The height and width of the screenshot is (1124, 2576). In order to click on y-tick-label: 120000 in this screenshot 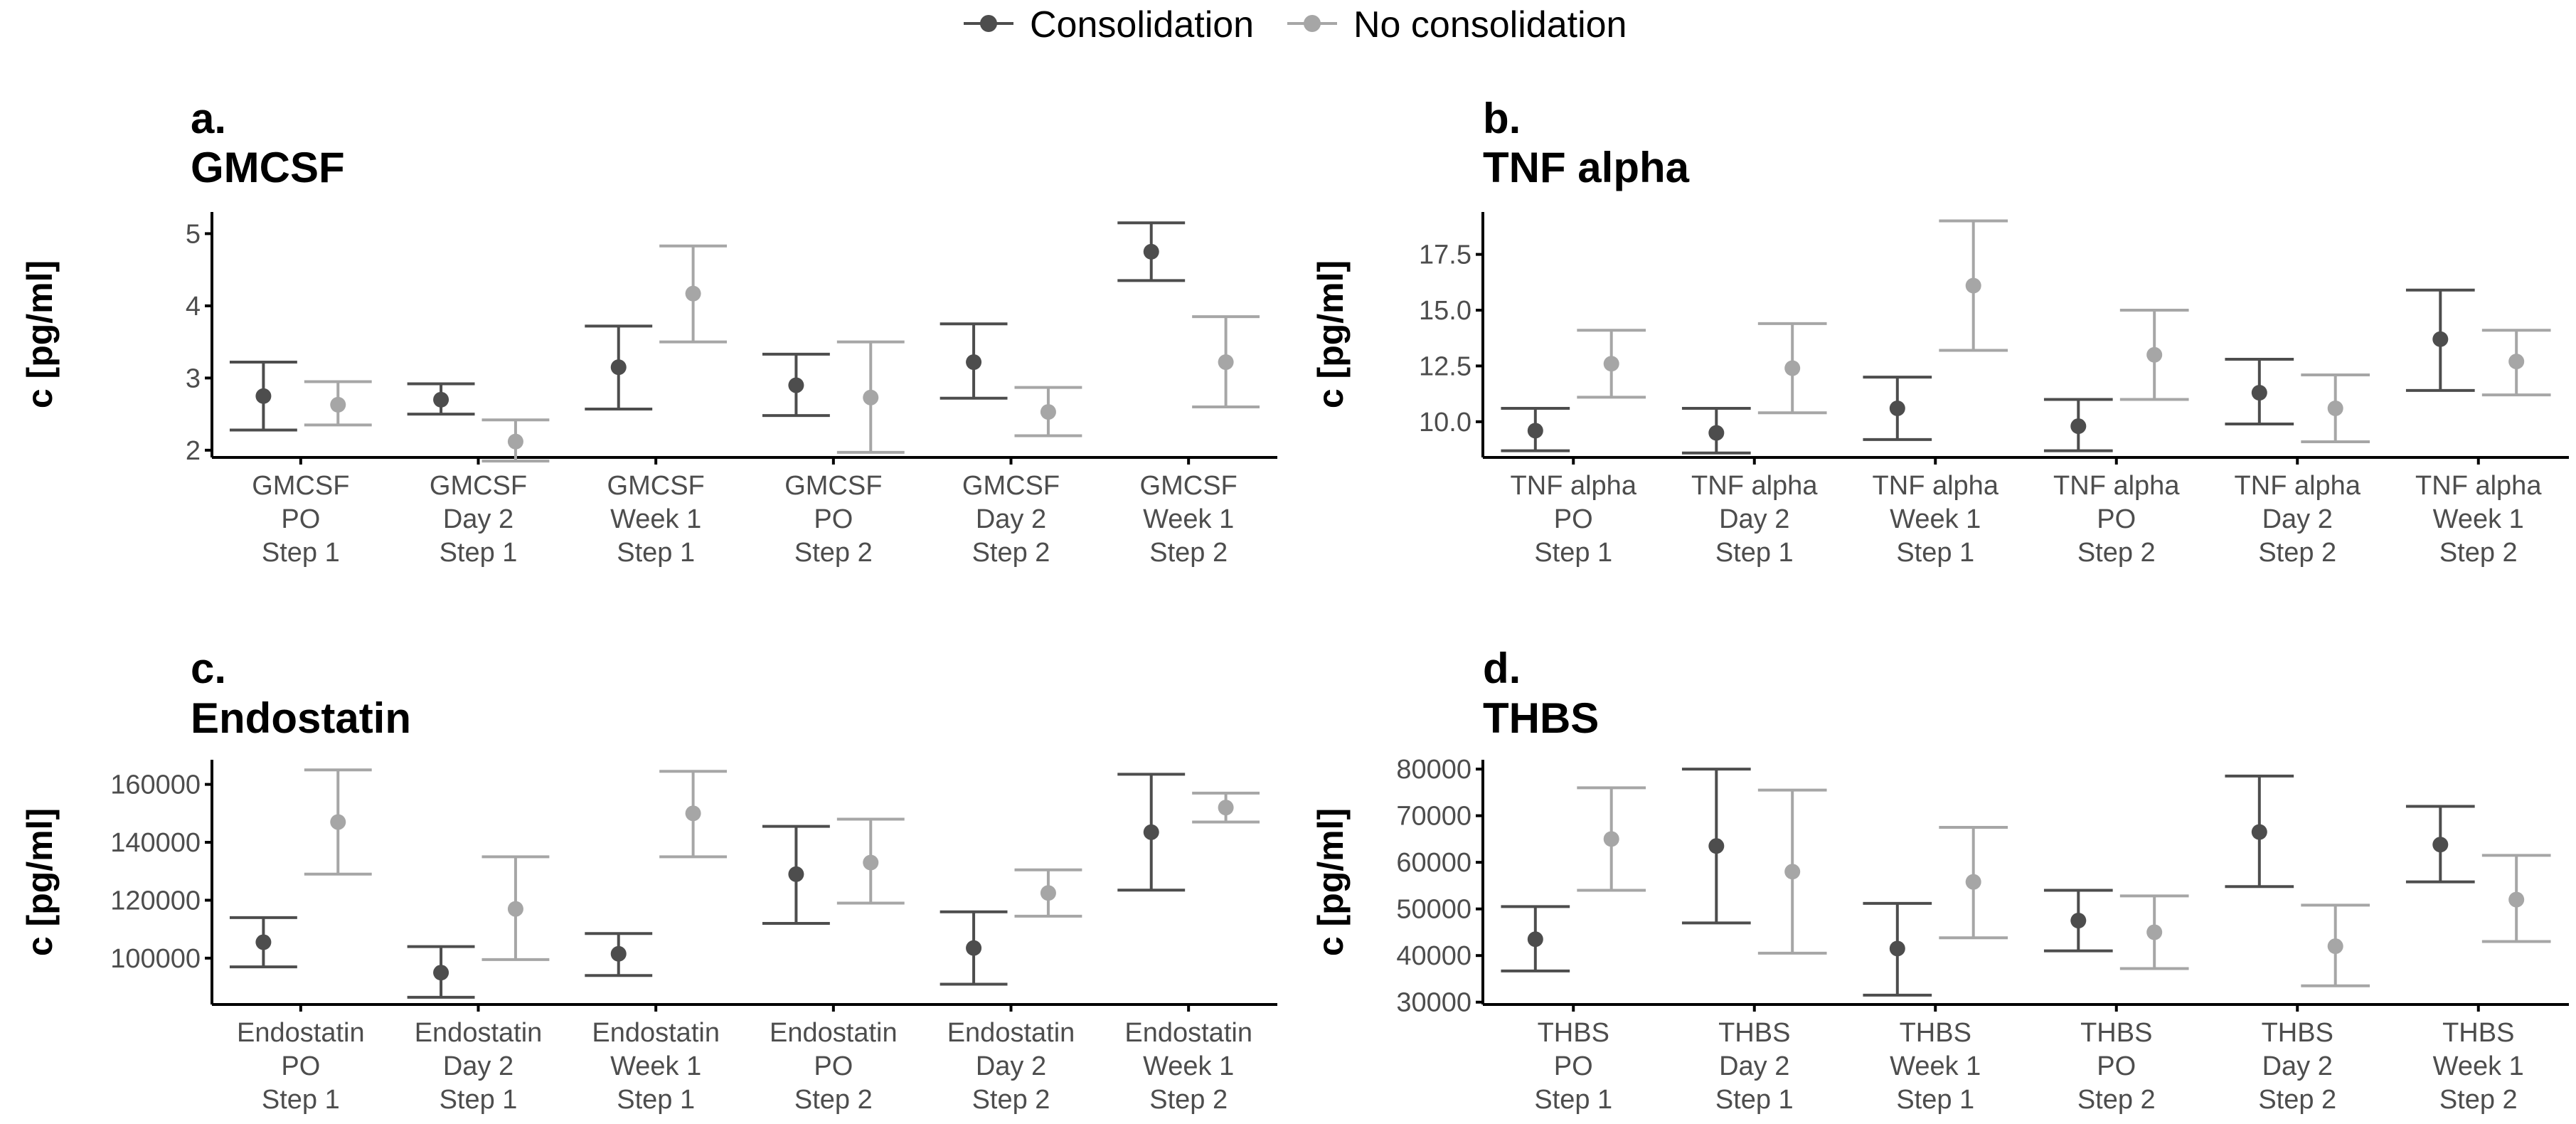, I will do `click(155, 901)`.